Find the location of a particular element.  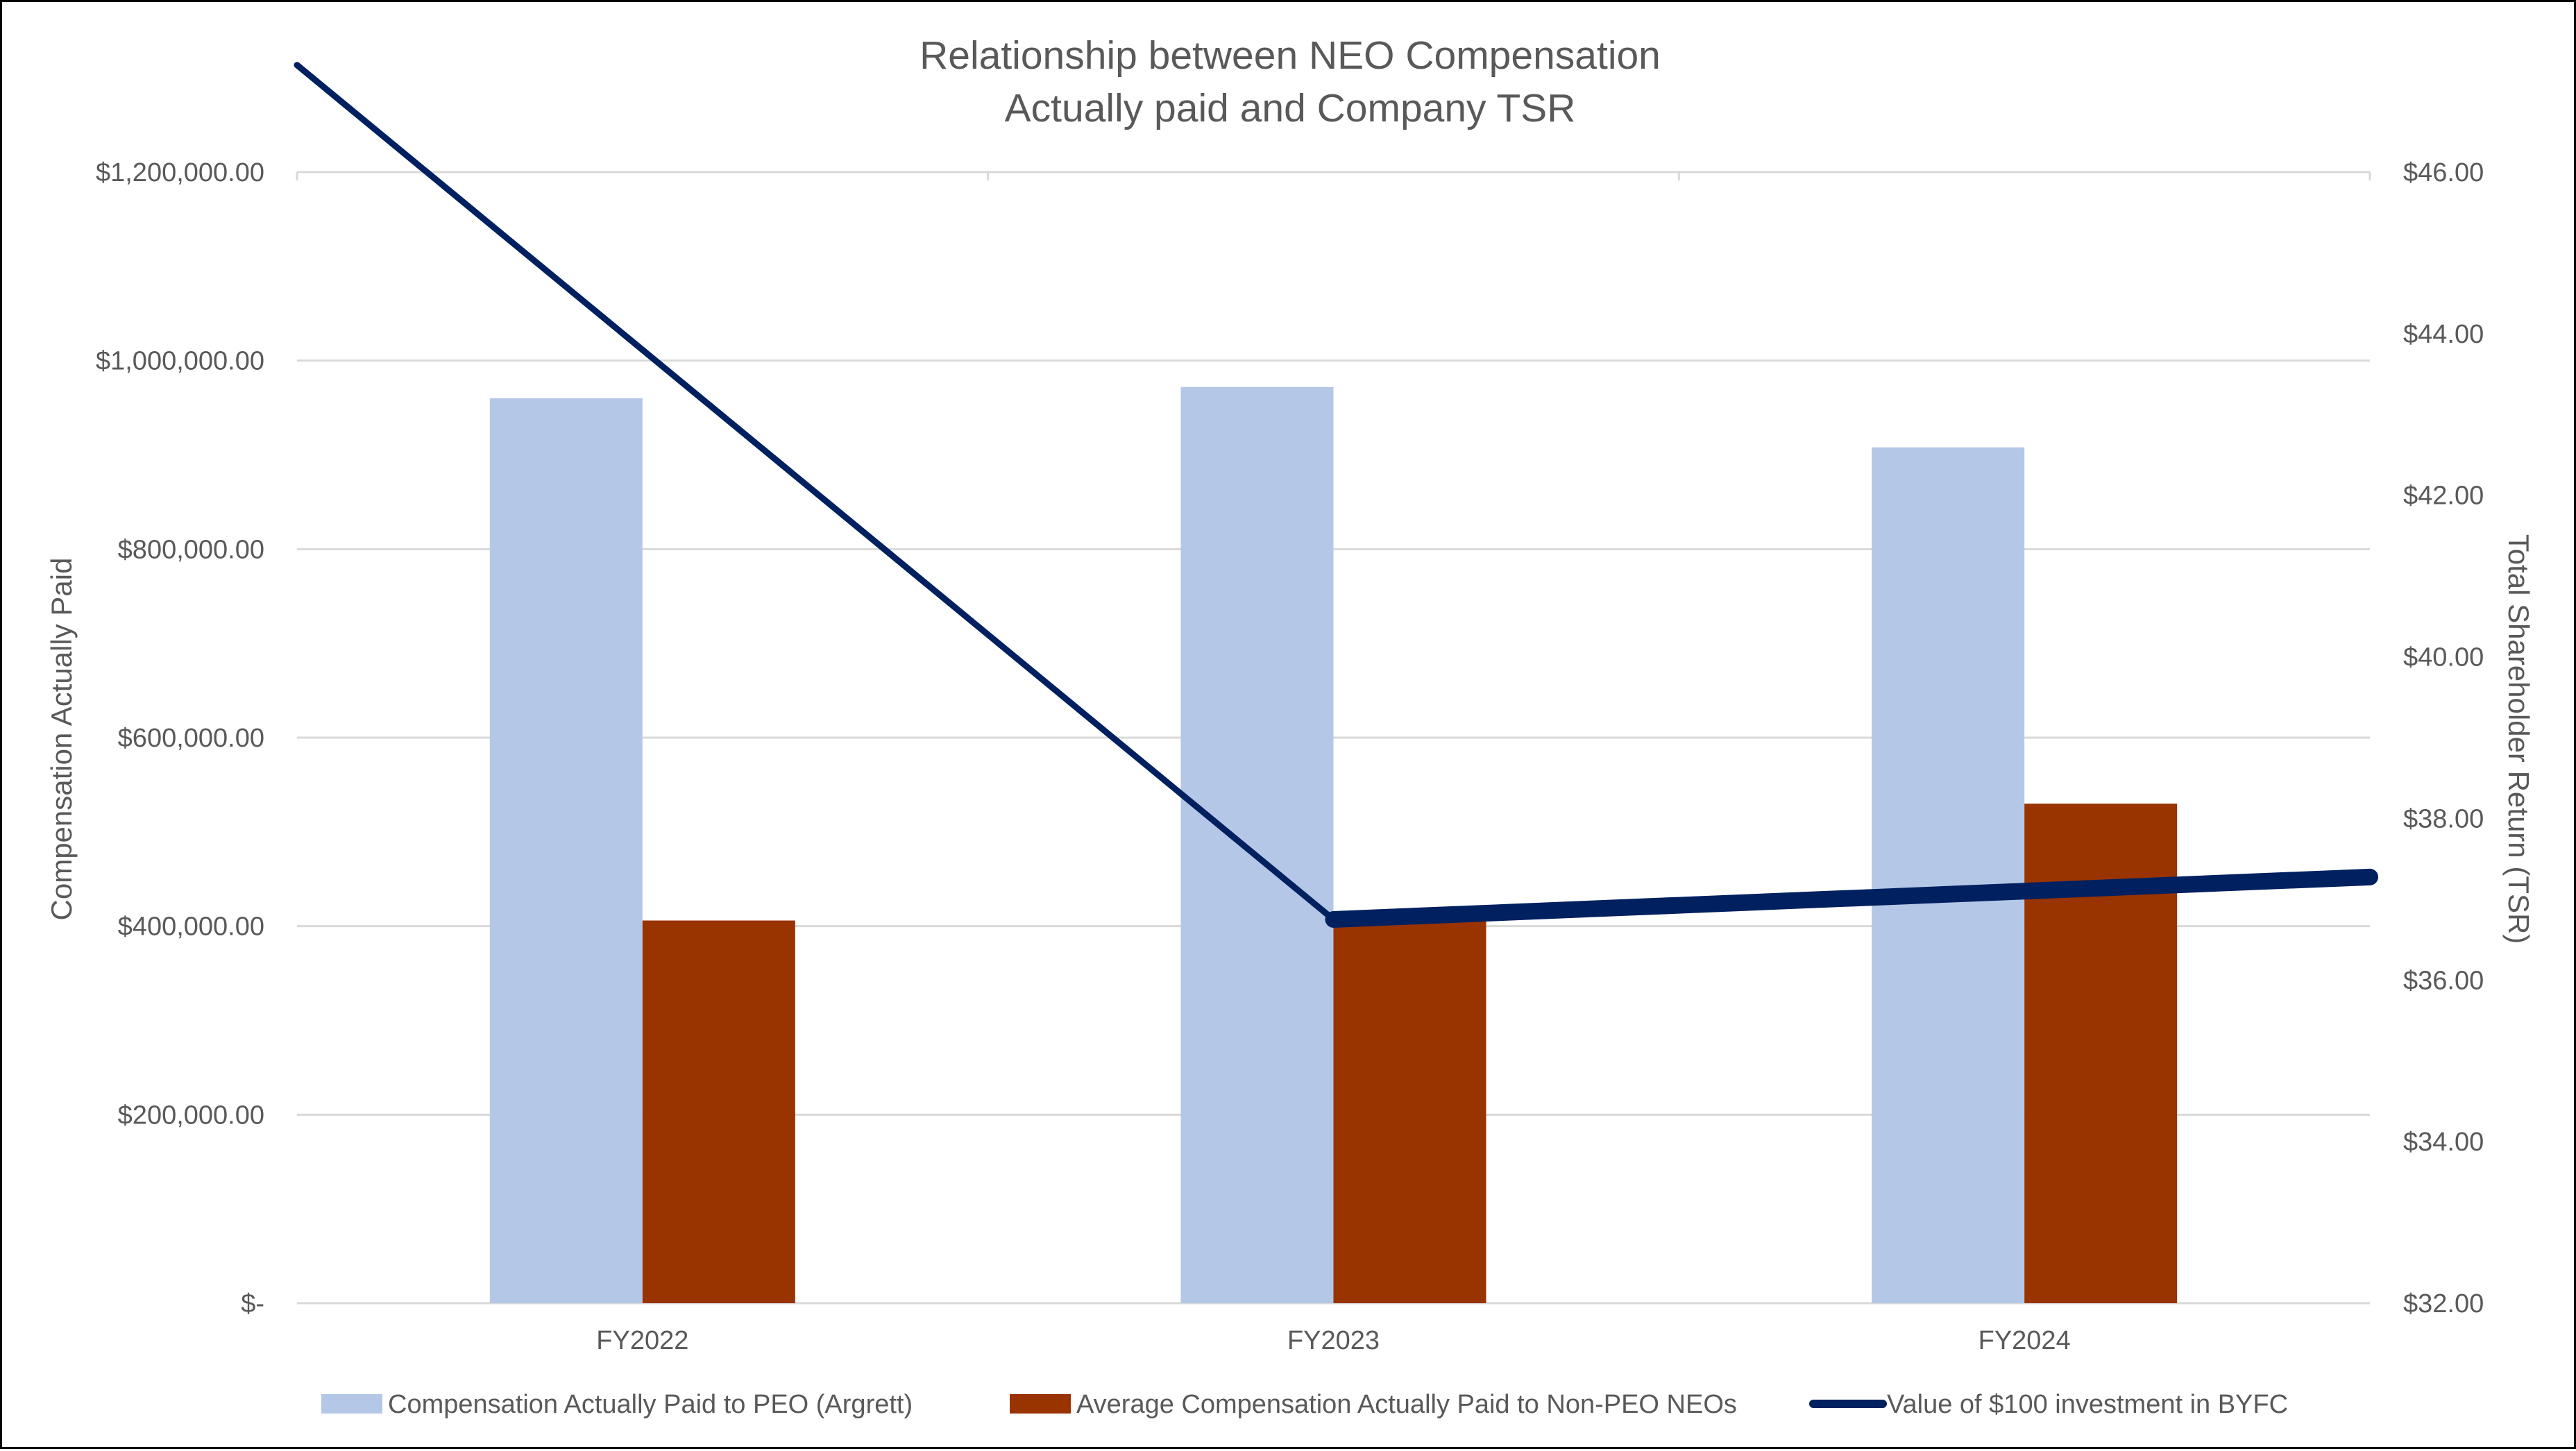

bar-series1-fy2023 is located at coordinates (1258, 845).